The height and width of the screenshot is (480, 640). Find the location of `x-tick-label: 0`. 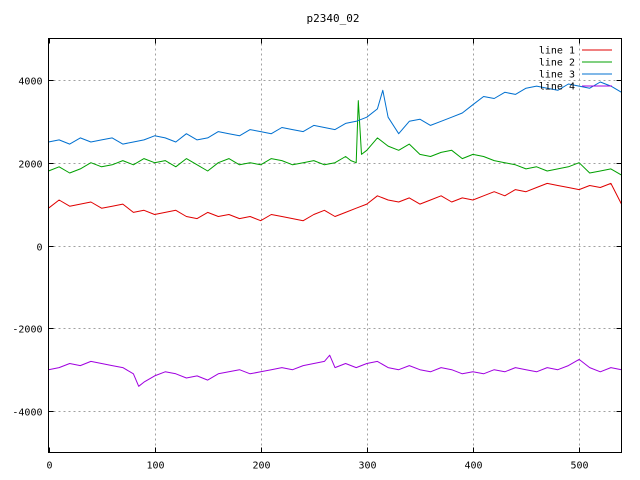

x-tick-label: 0 is located at coordinates (49, 466).